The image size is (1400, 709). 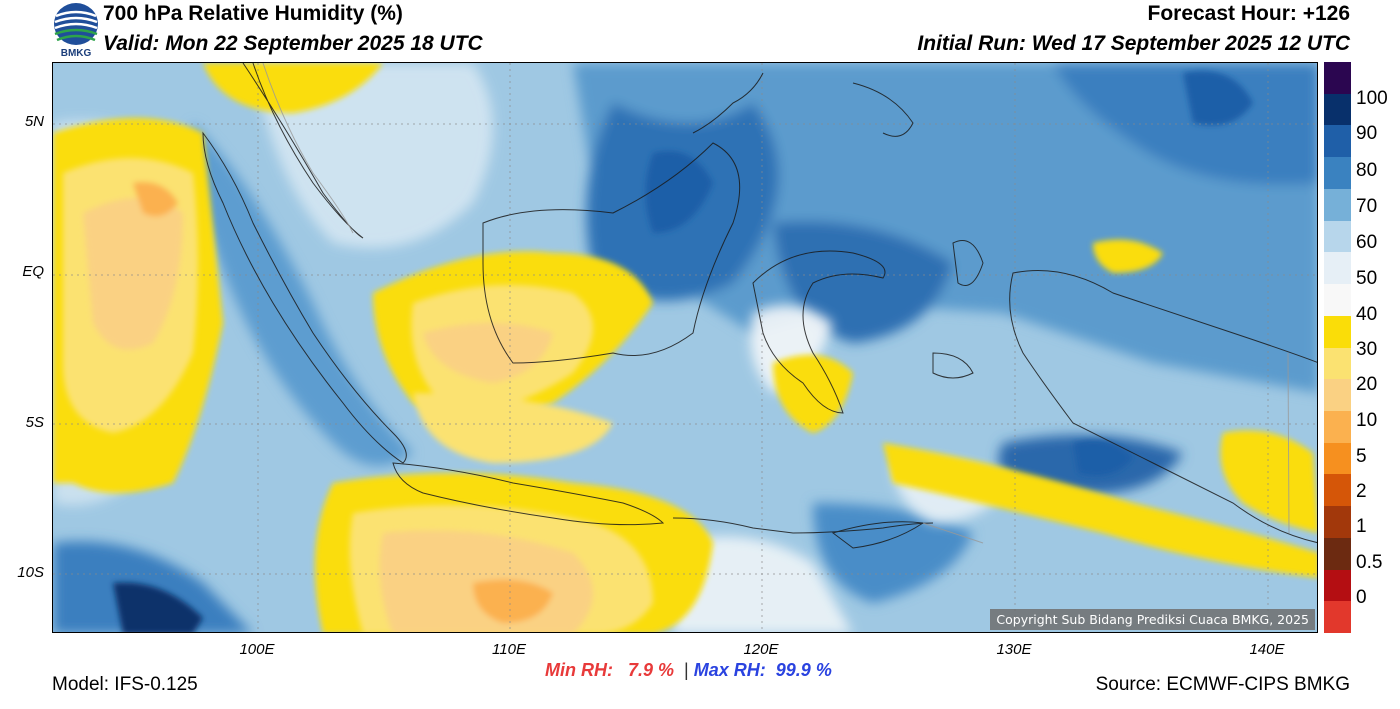 What do you see at coordinates (125, 684) in the screenshot?
I see `model-label: Model: IFS-0.125` at bounding box center [125, 684].